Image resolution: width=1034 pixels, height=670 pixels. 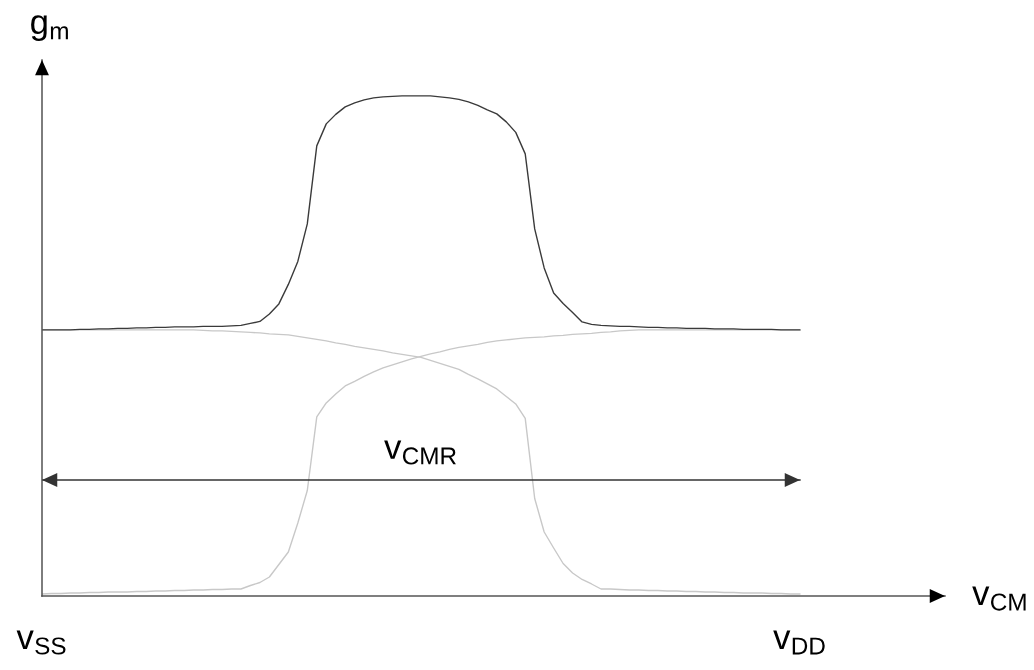 What do you see at coordinates (999, 598) in the screenshot?
I see `x-axis-title: v$_{CM}$` at bounding box center [999, 598].